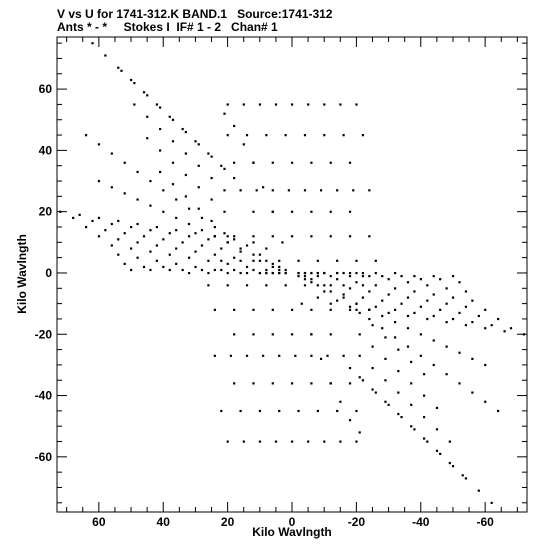 Image resolution: width=540 pixels, height=547 pixels. What do you see at coordinates (421, 522) in the screenshot?
I see `x-tick-label: -40` at bounding box center [421, 522].